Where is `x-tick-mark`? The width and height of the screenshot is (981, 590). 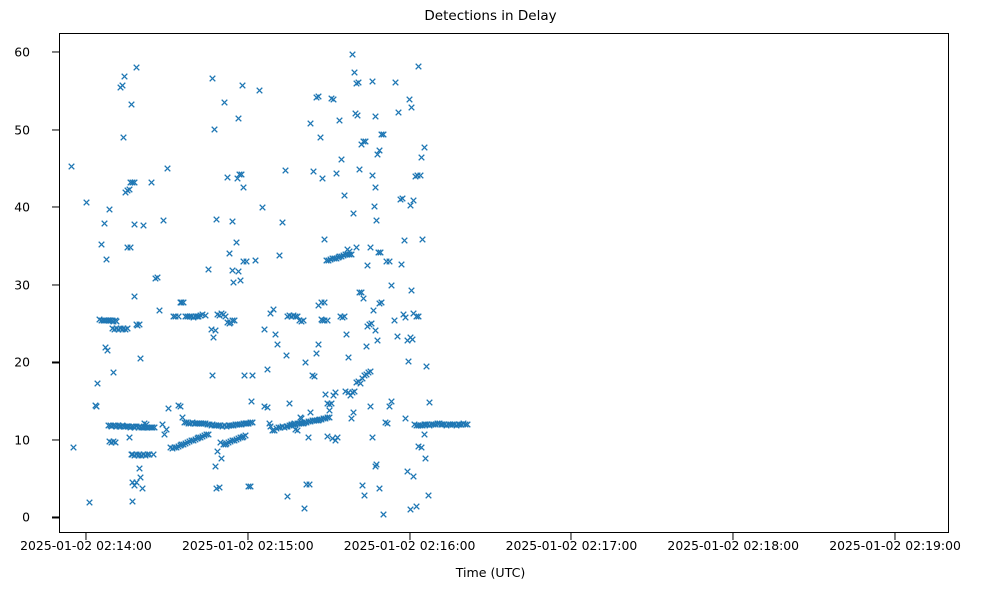
x-tick-mark is located at coordinates (86, 536).